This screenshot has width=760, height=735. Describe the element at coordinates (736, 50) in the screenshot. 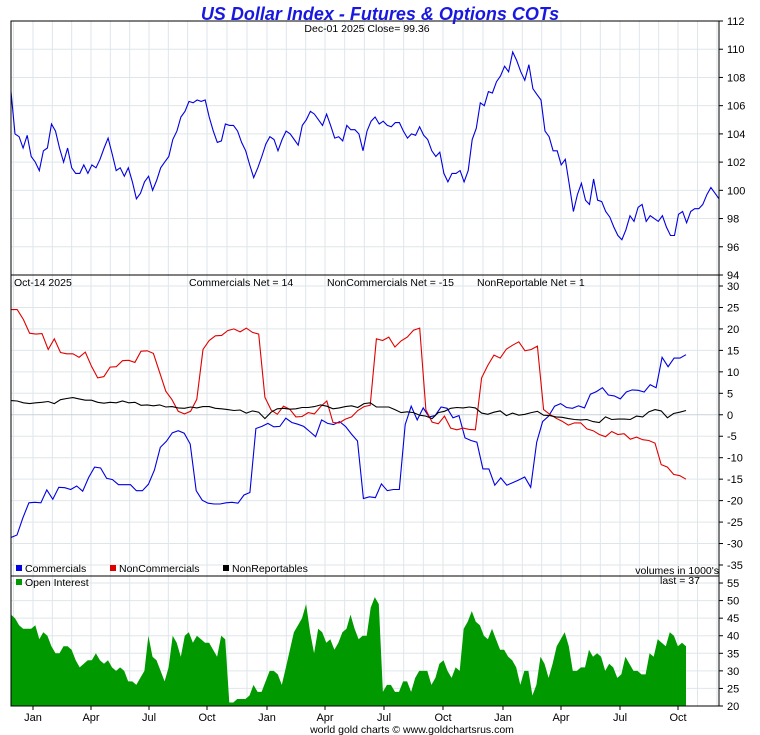

I see `price-tick-label: 110` at that location.